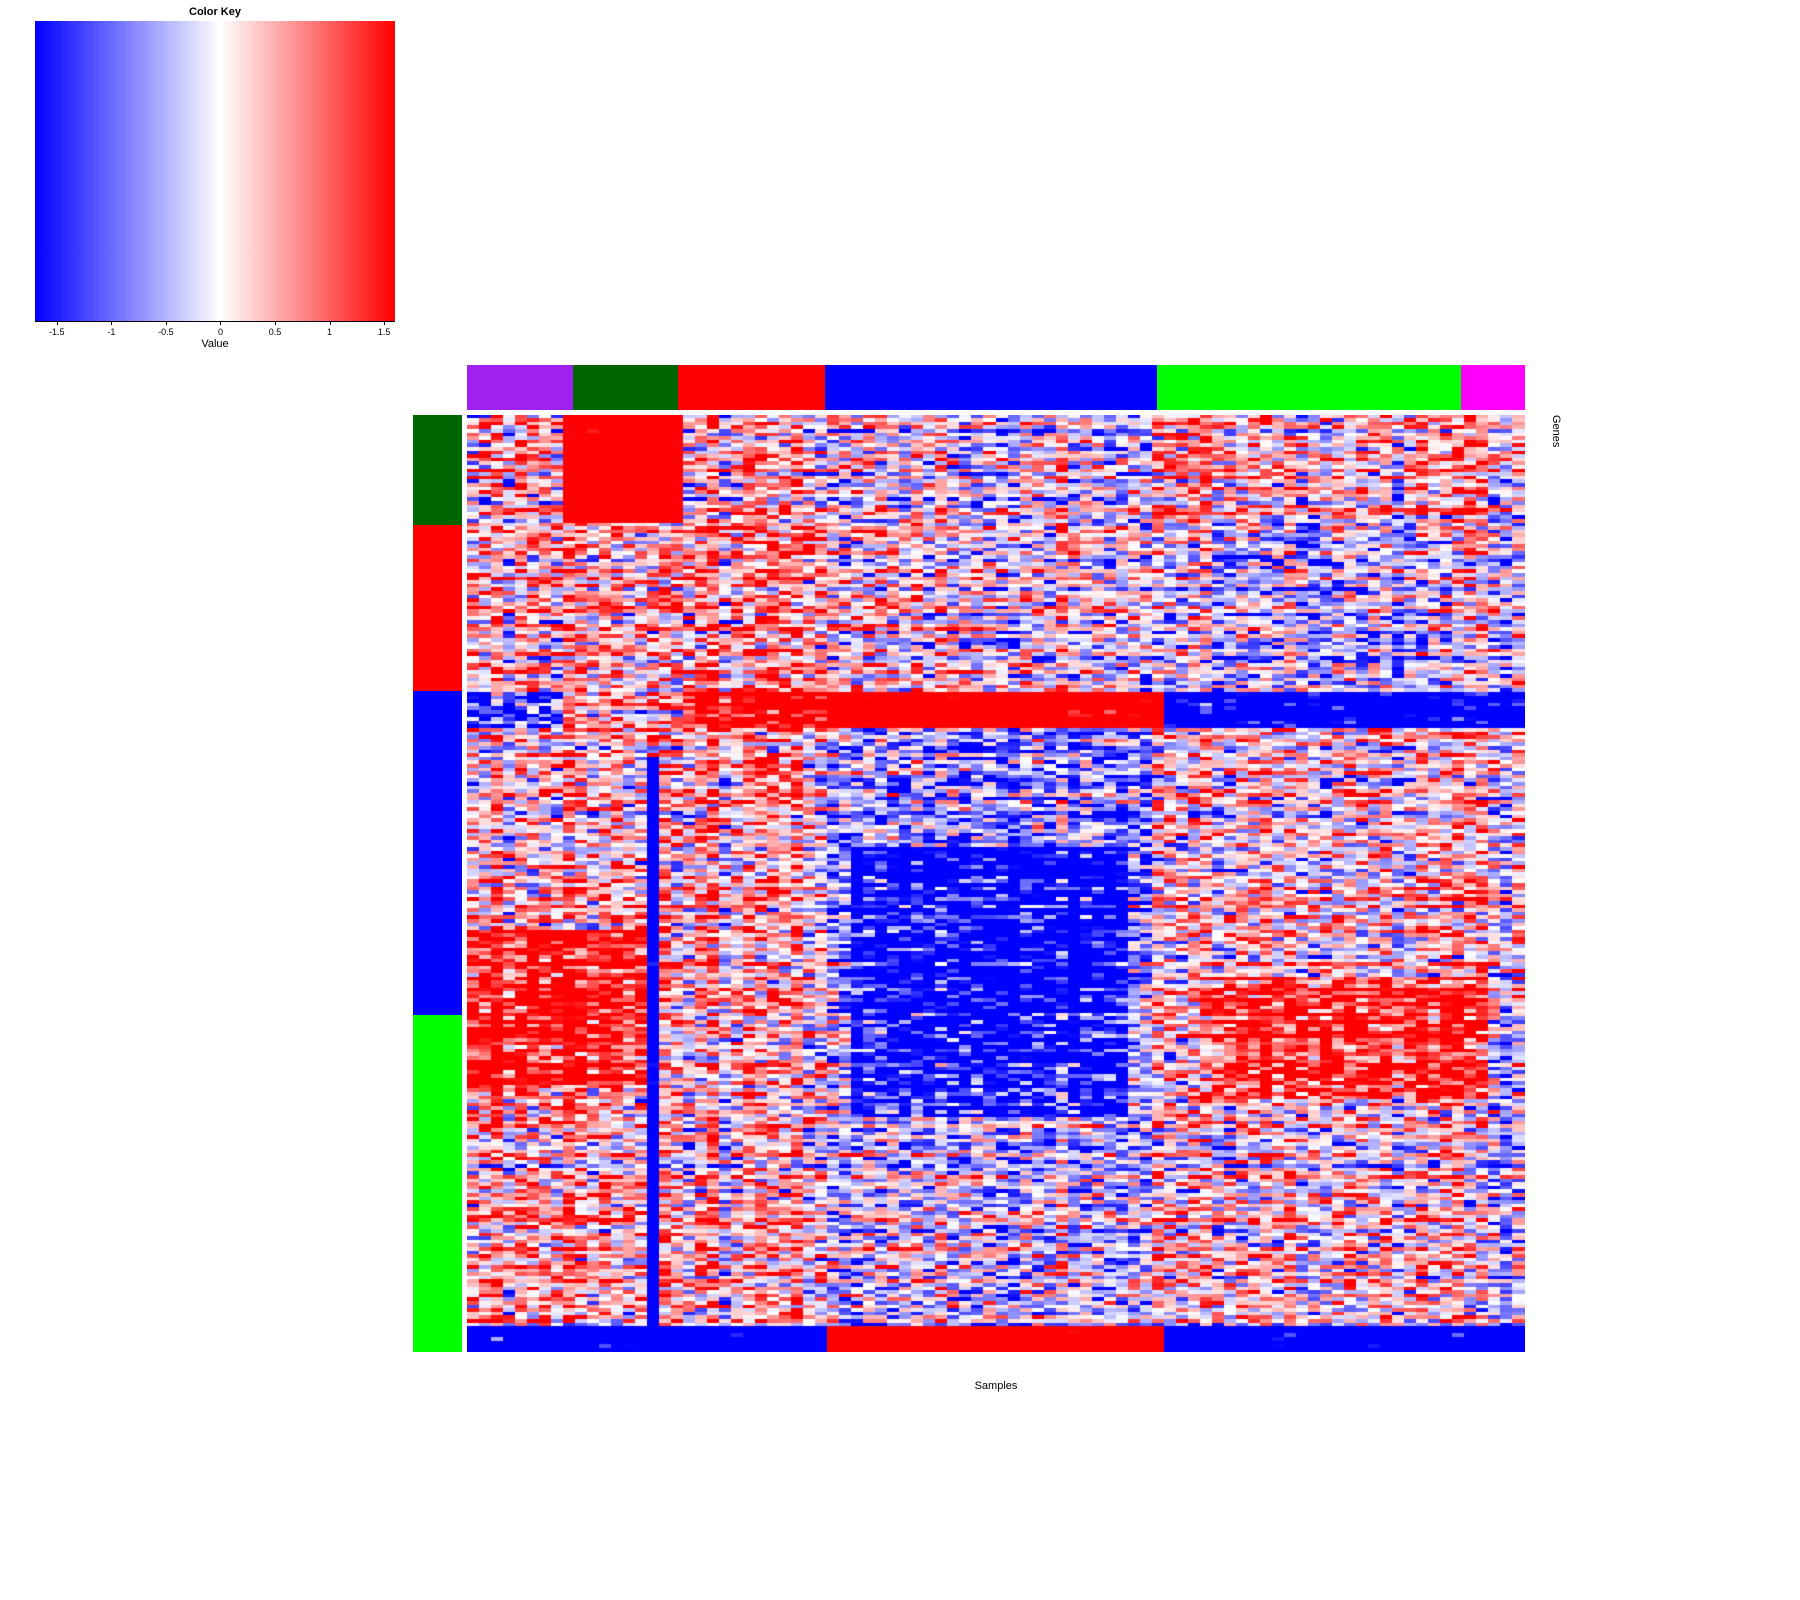  I want to click on color-key-axis-label: Value, so click(215, 344).